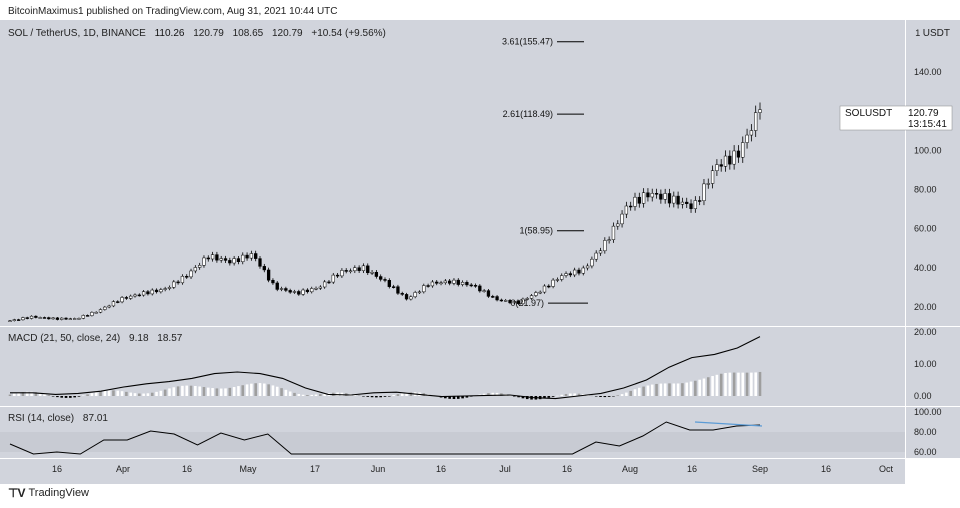  What do you see at coordinates (46, 11) in the screenshot?
I see `author-name: BitcoinMaximus1` at bounding box center [46, 11].